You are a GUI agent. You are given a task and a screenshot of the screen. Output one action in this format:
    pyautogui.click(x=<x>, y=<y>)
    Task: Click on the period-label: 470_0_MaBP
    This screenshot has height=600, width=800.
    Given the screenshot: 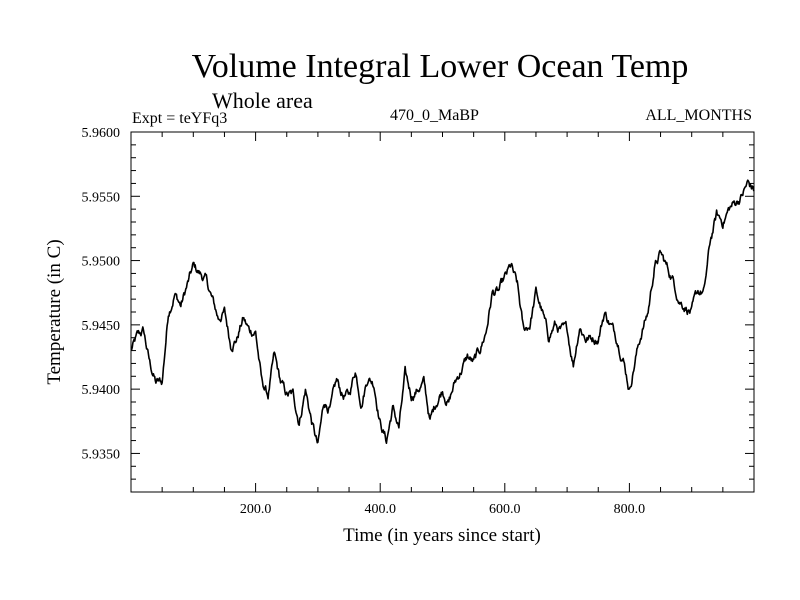 What is the action you would take?
    pyautogui.click(x=434, y=115)
    